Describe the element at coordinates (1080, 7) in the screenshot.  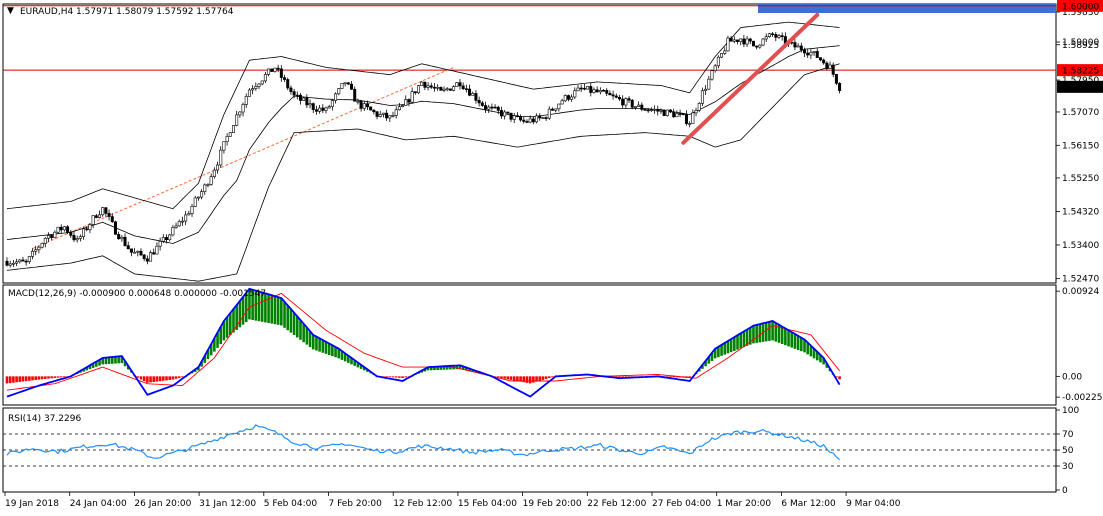
I see `price-badge-label: 1.60000` at that location.